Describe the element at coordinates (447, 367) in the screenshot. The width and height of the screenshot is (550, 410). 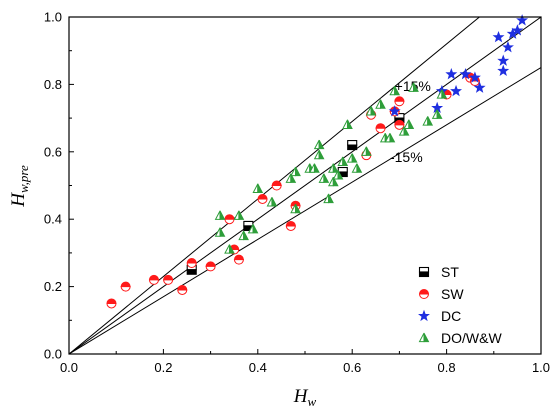
I see `x-tick-label: 0.8` at that location.